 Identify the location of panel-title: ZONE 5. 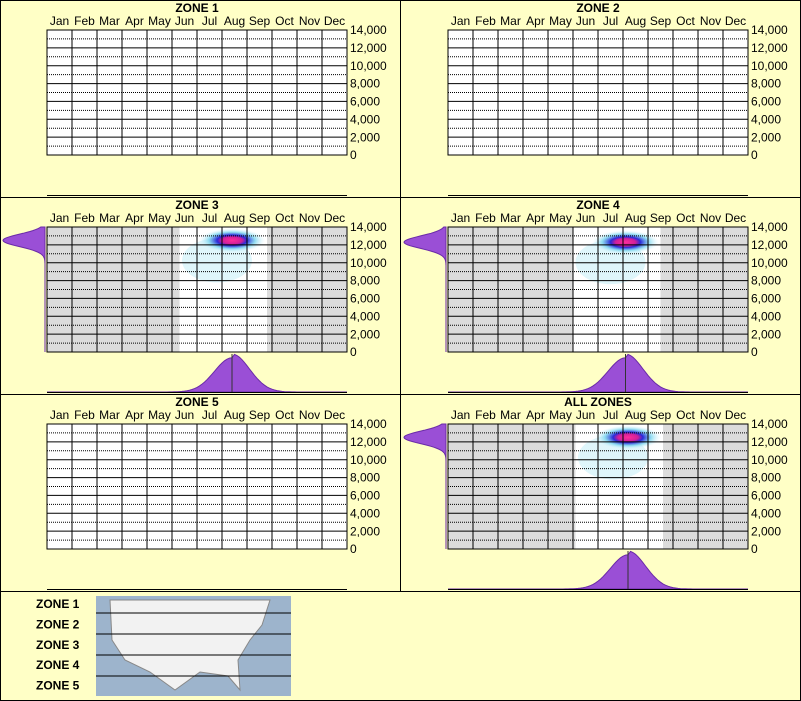
(197, 402).